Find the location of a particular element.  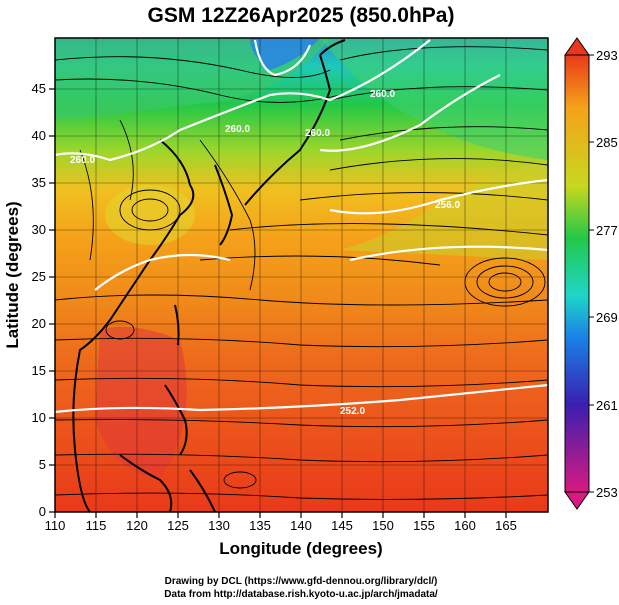

x-tick-label: 125 is located at coordinates (178, 525).